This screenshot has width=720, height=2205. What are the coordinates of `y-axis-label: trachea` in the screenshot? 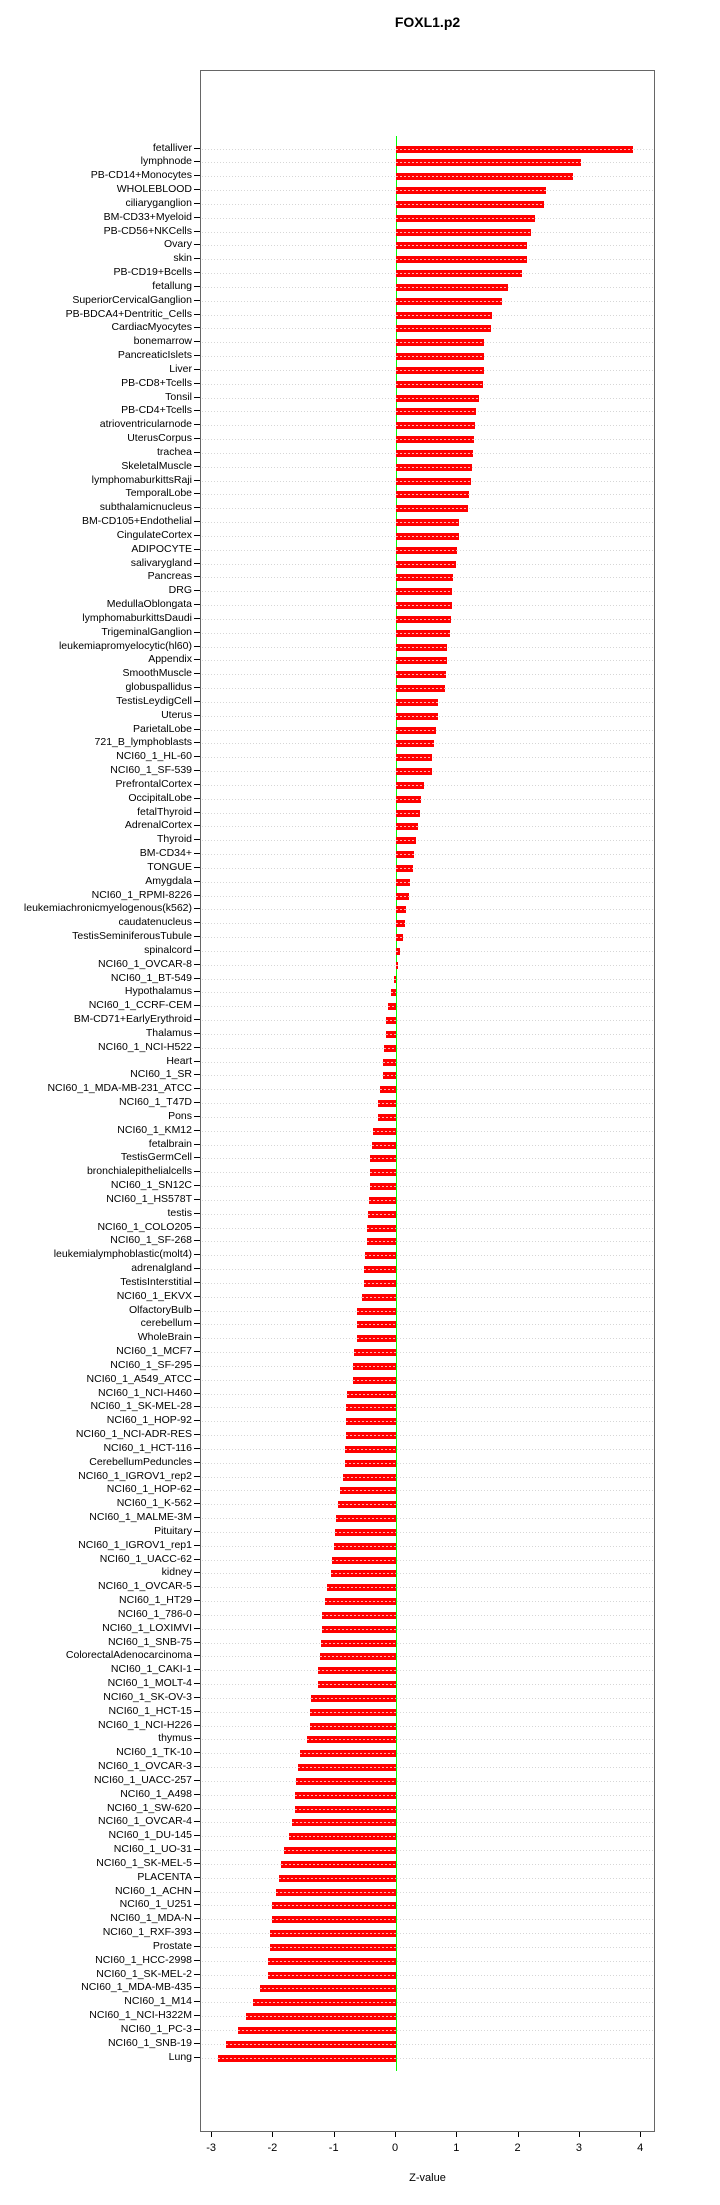 It's located at (174, 451).